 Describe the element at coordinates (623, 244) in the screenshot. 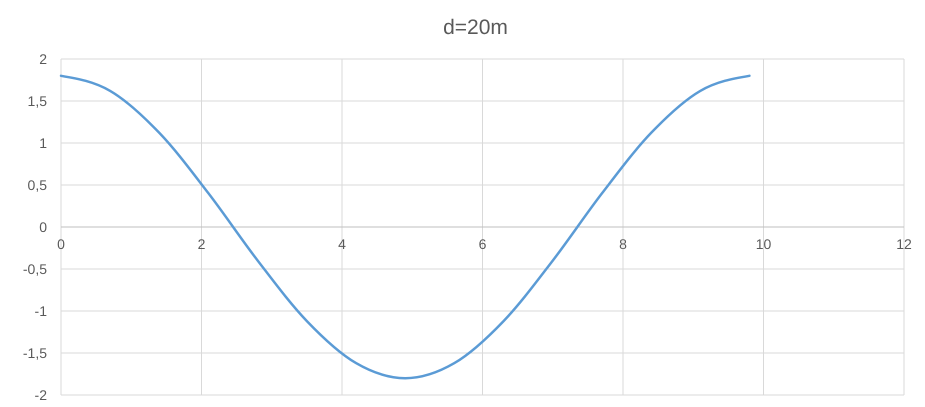

I see `x-tick-label: 8` at that location.